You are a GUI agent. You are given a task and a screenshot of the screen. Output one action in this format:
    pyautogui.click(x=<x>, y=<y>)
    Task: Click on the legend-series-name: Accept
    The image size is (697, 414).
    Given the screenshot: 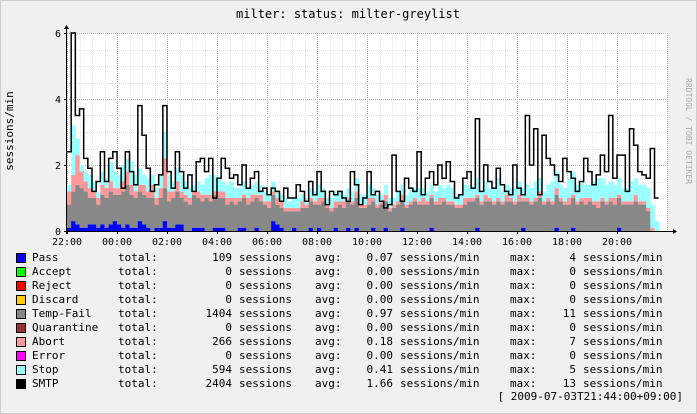 What is the action you would take?
    pyautogui.click(x=52, y=271)
    